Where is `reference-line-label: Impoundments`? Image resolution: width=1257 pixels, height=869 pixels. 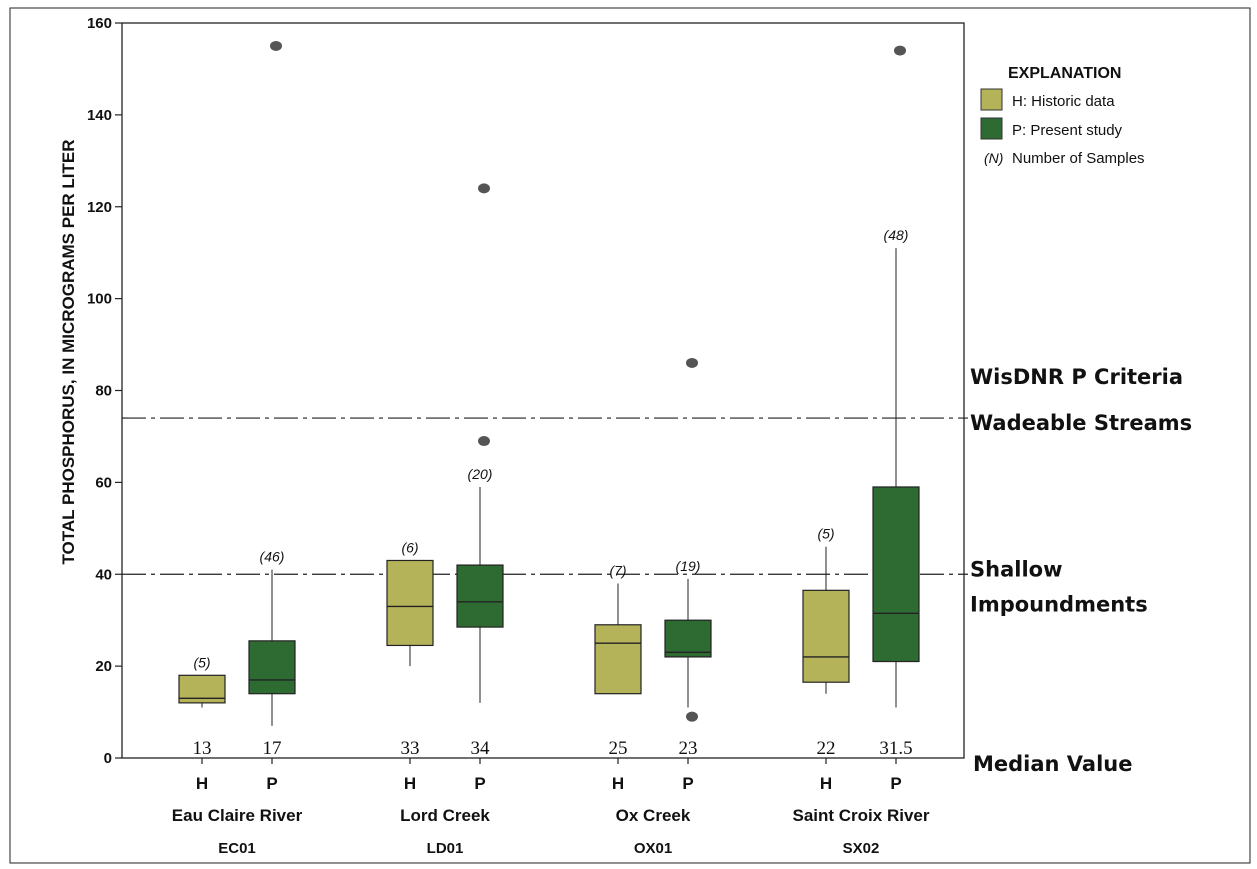
reference-line-label: Impoundments is located at coordinates (1059, 604).